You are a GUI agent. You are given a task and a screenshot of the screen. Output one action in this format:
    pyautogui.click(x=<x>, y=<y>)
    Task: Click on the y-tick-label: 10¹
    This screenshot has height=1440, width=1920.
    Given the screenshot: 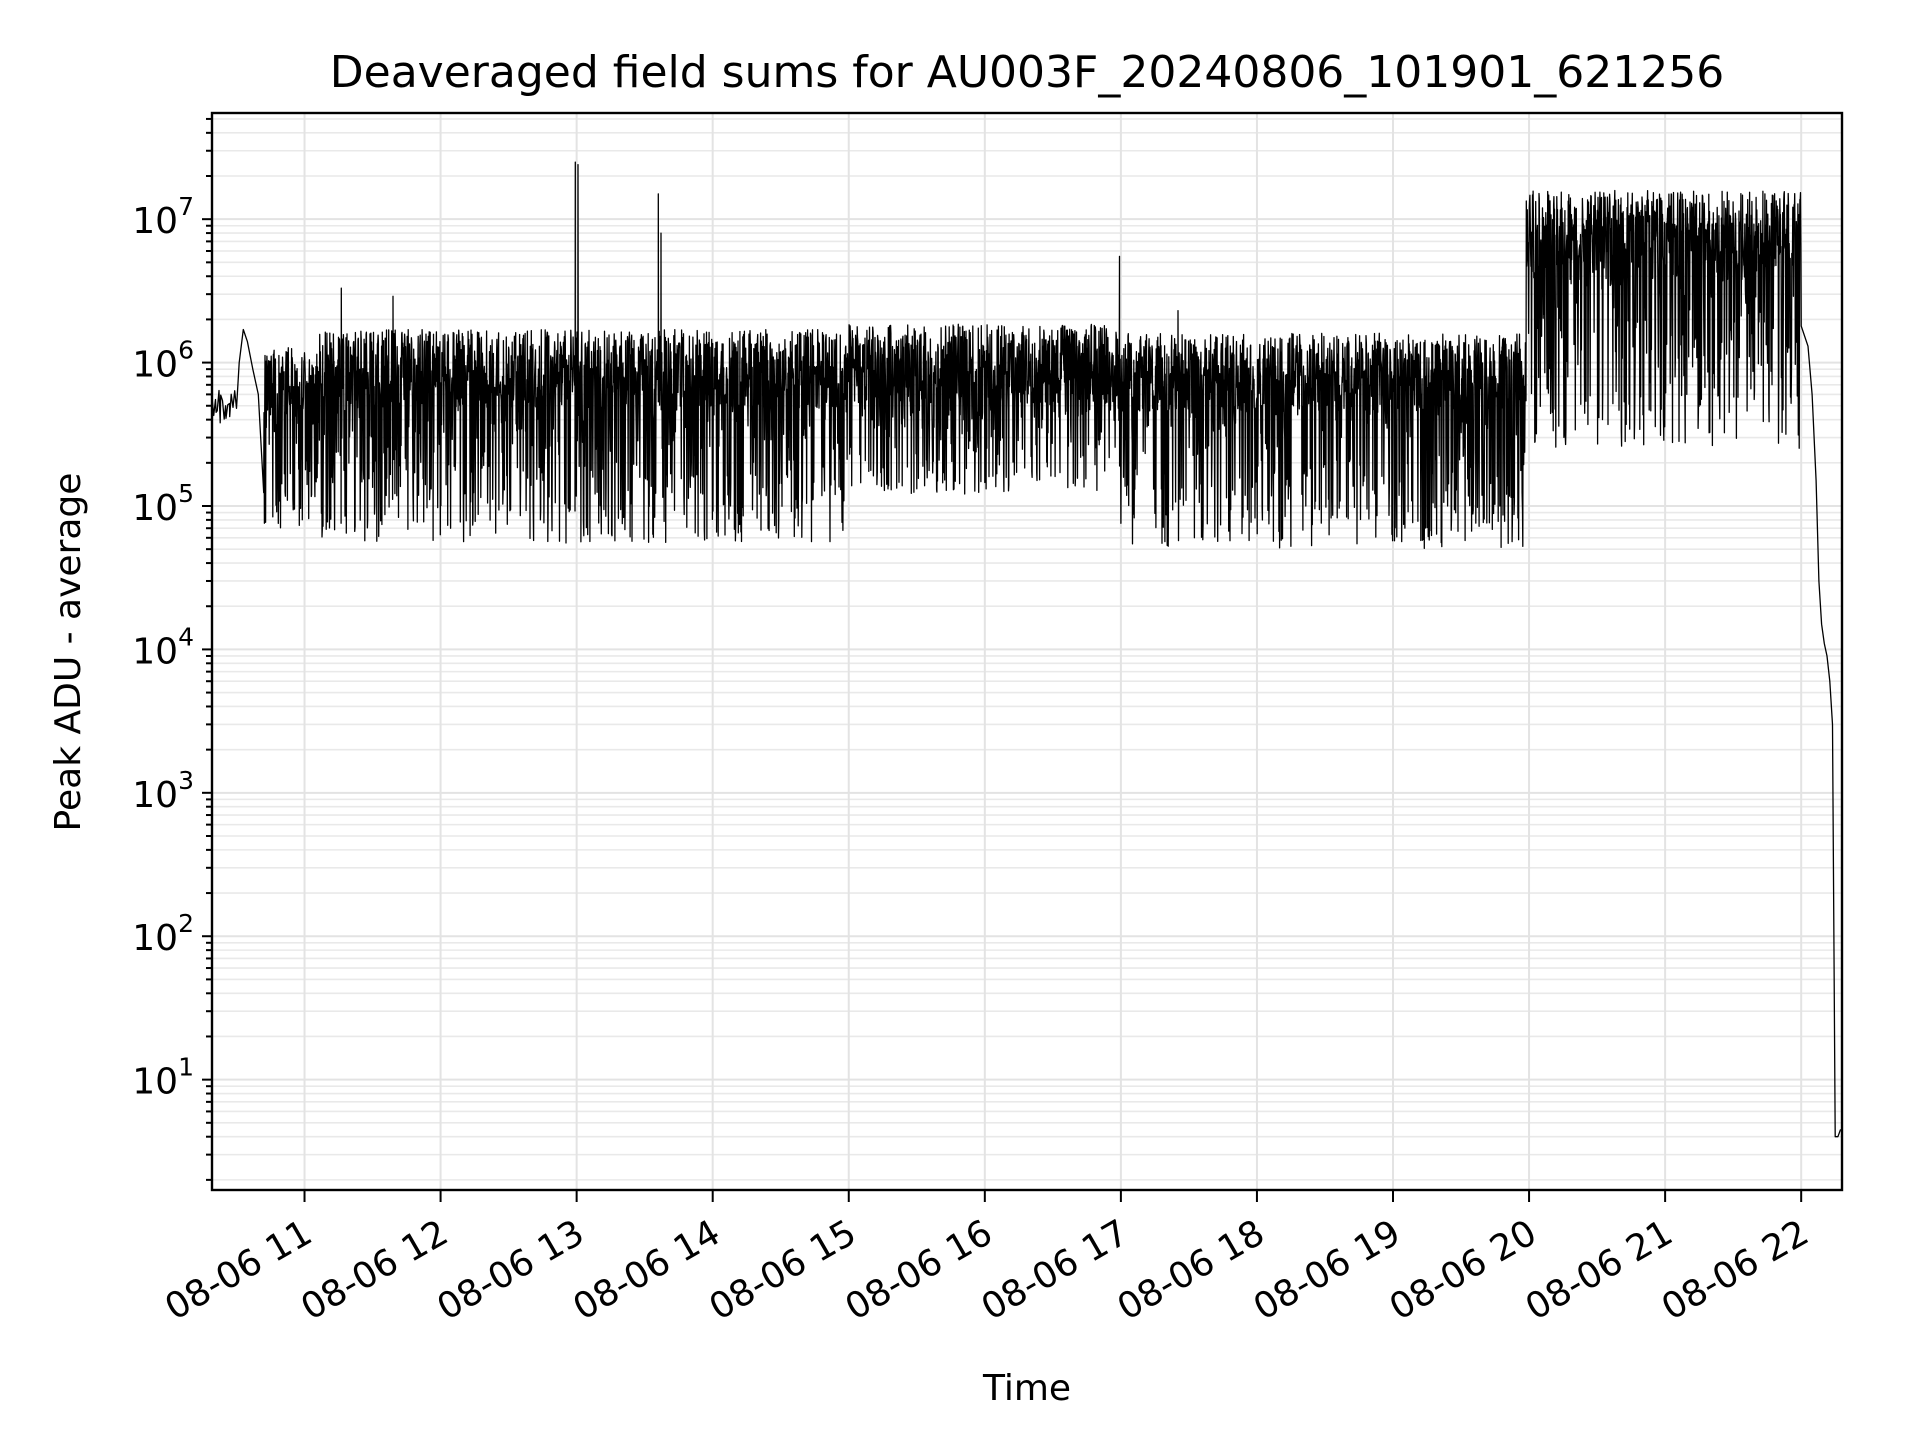 What is the action you would take?
    pyautogui.click(x=163, y=1078)
    